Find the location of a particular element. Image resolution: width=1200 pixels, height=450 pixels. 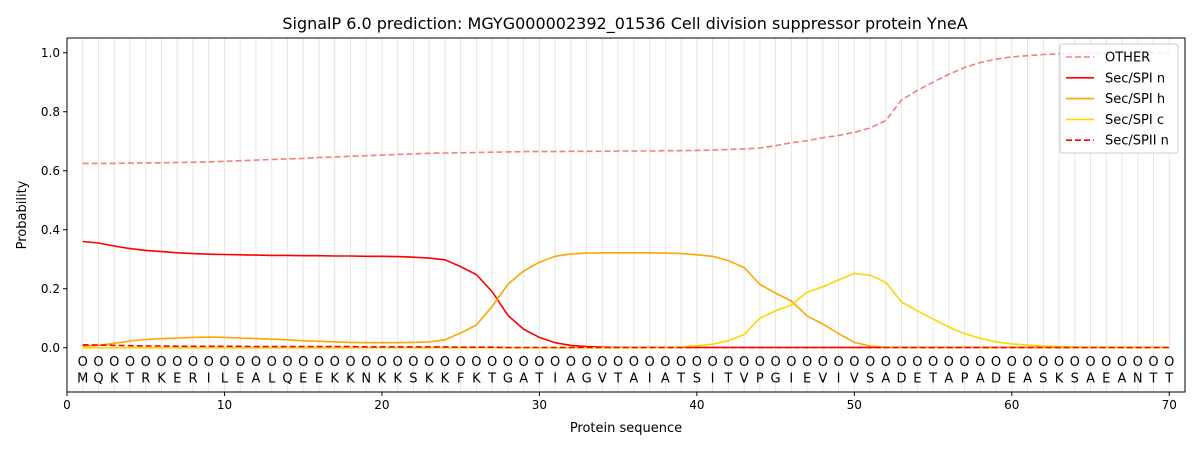

x-tick-label: 60 is located at coordinates (1011, 405).